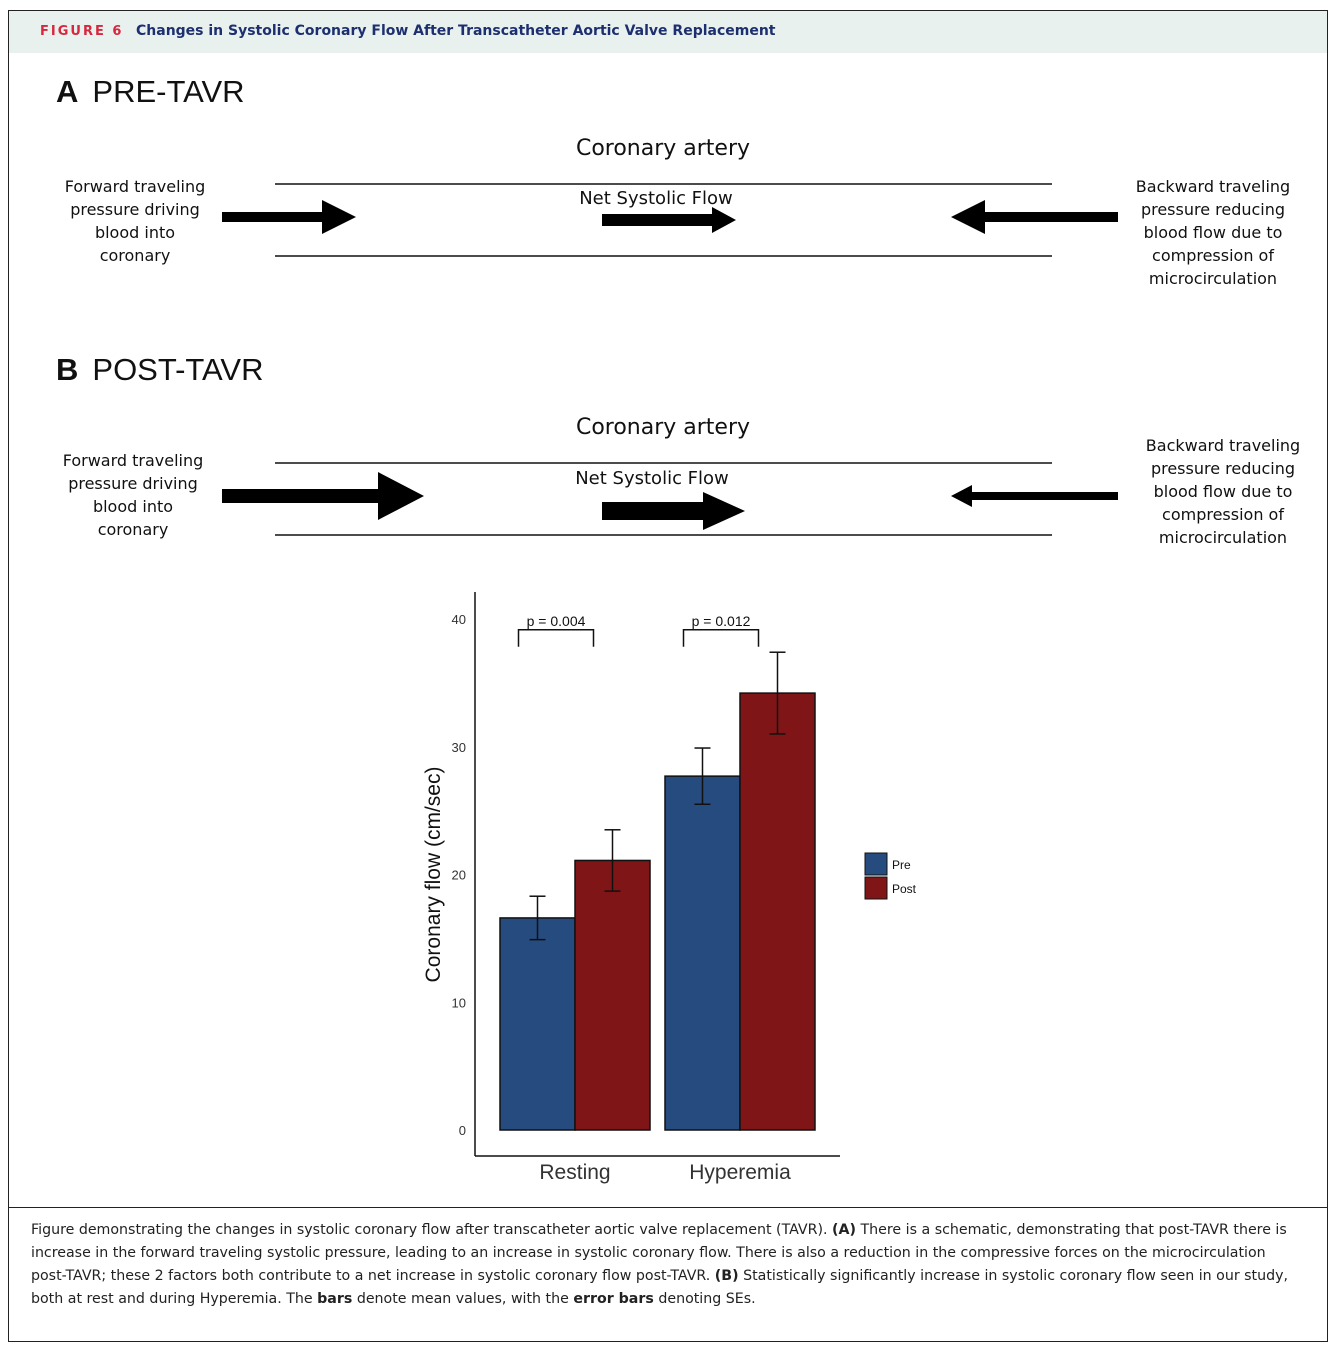  Describe the element at coordinates (433, 875) in the screenshot. I see `y-axis-label: Coronary flow (cm/sec)` at that location.